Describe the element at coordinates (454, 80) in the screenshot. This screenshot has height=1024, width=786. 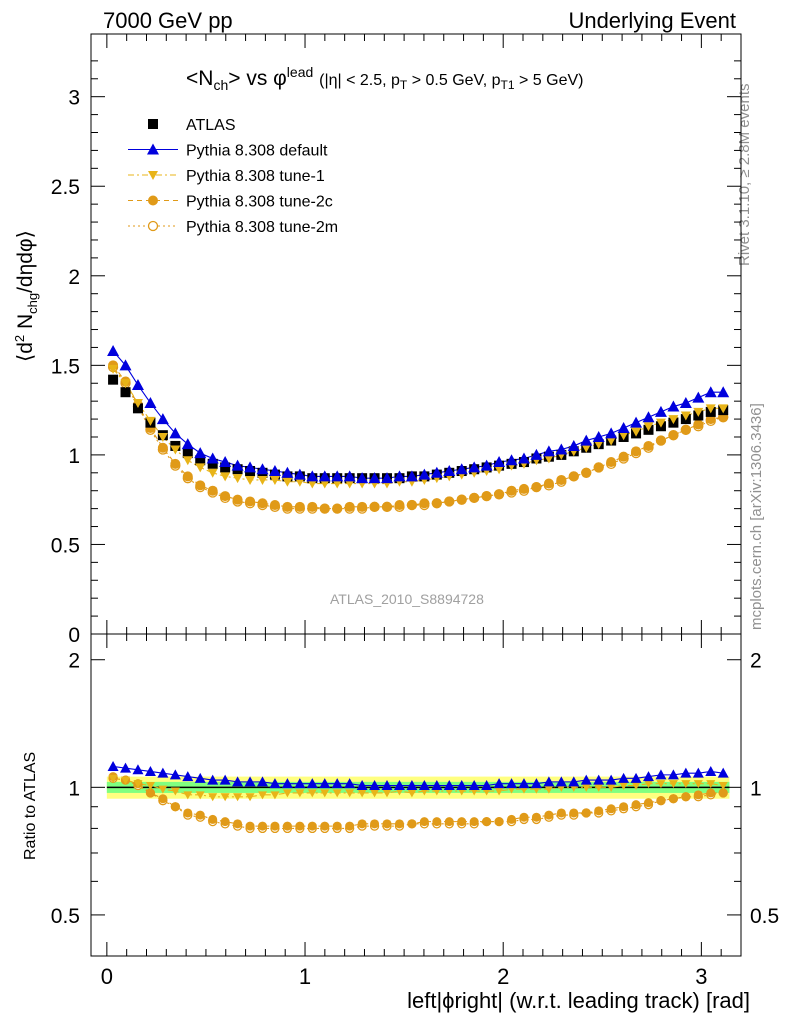
I see `title-cuts-2: > 0.5 GeV, p` at that location.